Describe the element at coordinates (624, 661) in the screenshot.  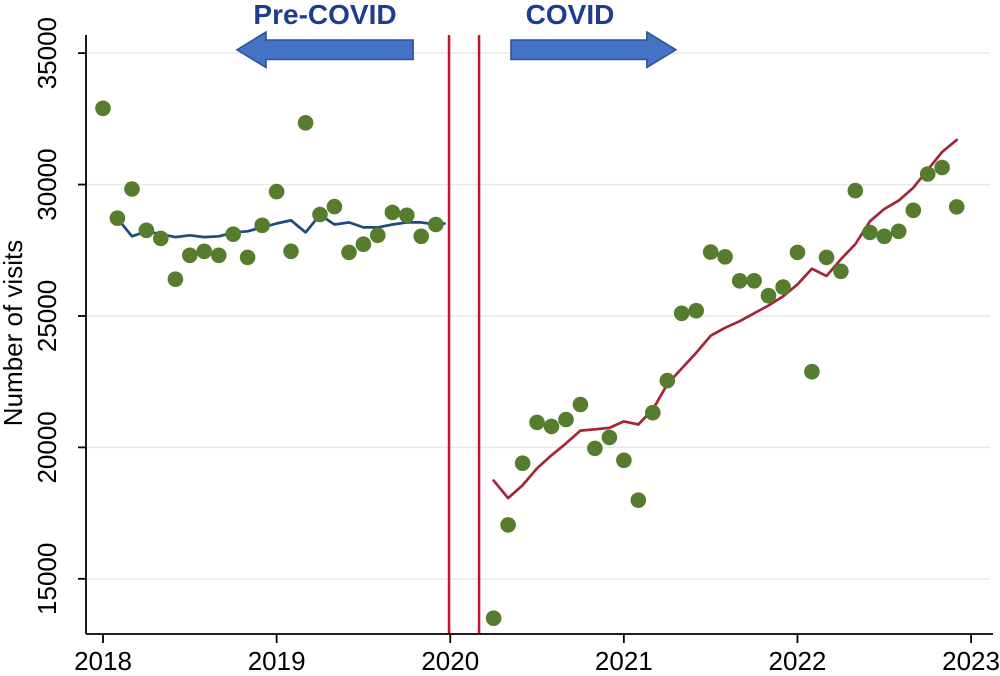
I see `x-tick-label: 2021` at that location.